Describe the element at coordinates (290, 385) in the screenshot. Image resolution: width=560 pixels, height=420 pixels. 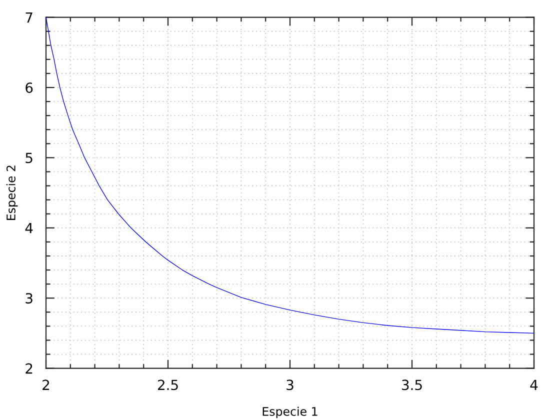
I see `x-tick-label: 3` at that location.